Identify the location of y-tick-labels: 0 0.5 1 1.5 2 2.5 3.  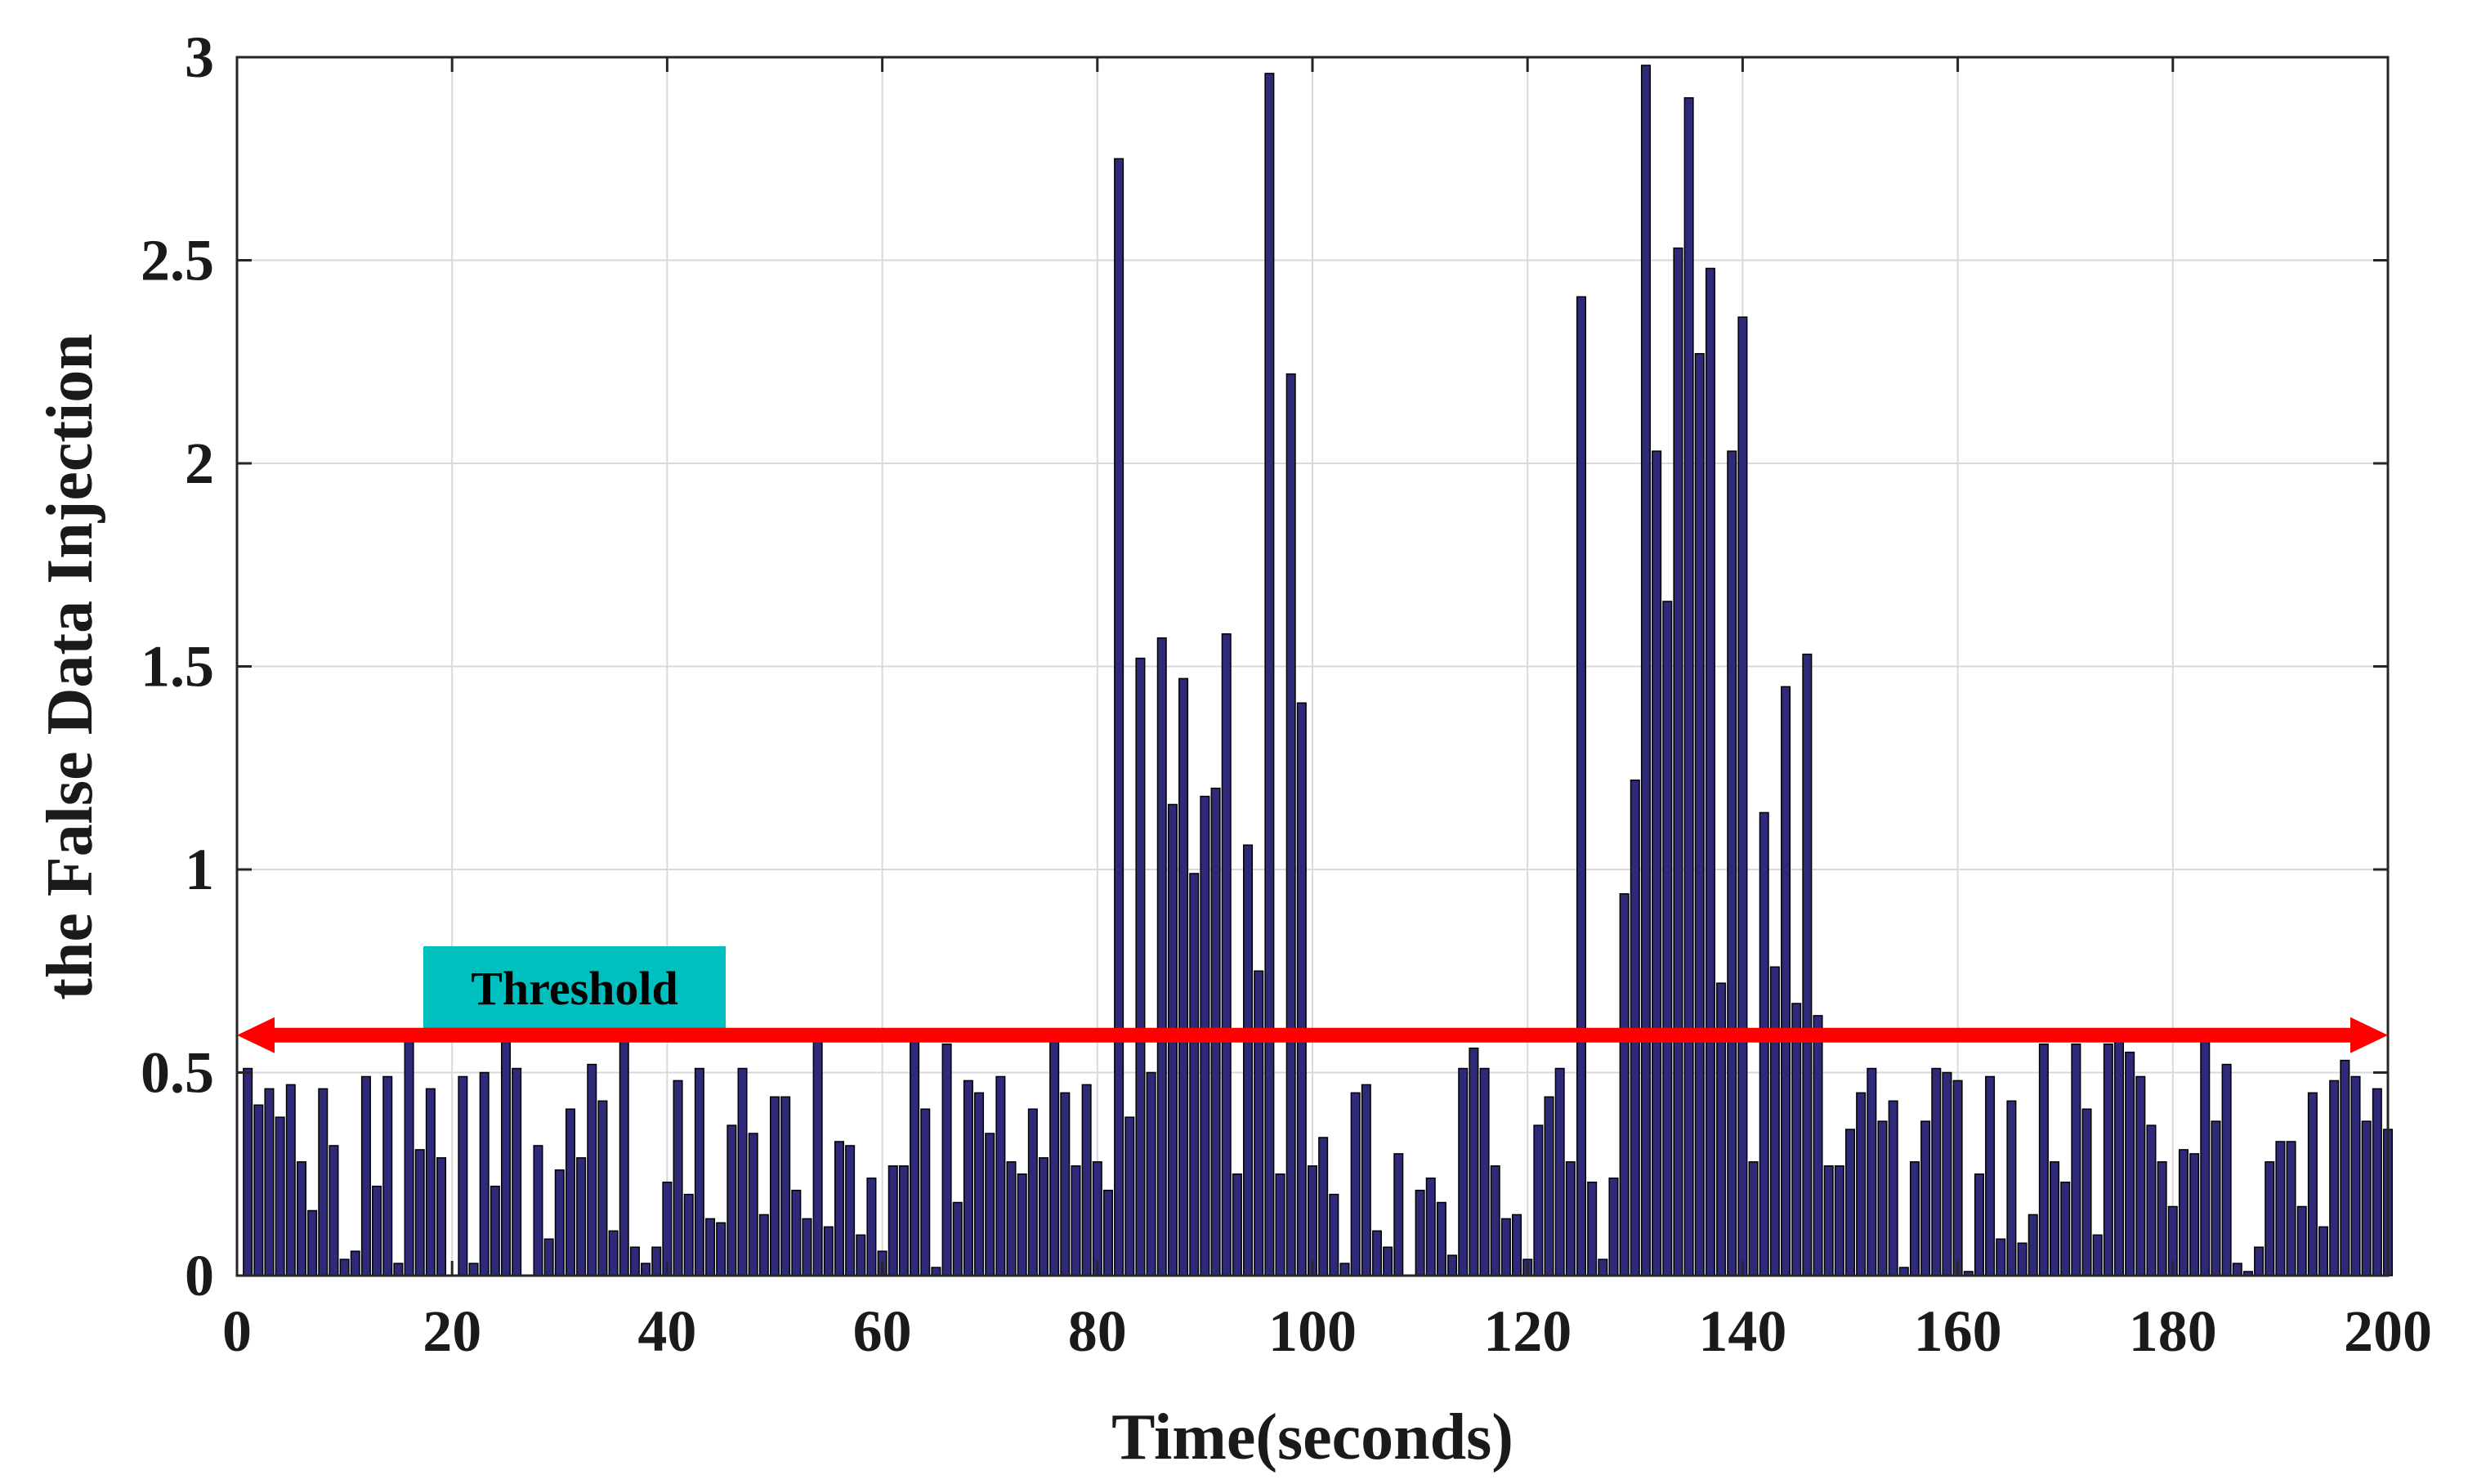
(177, 666).